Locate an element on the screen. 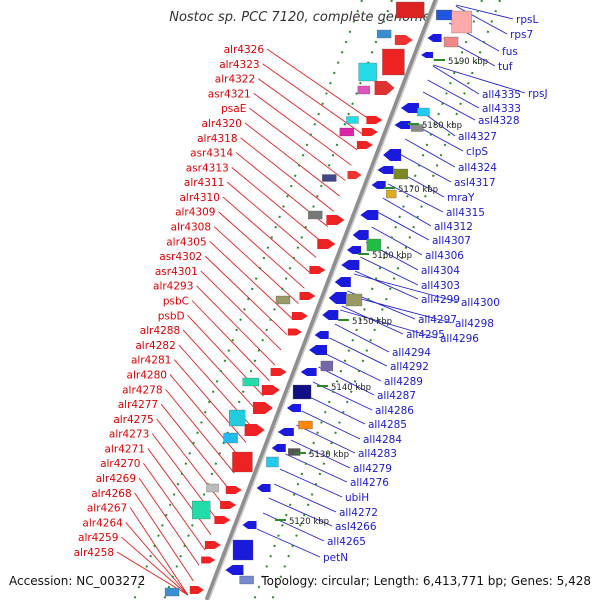 This screenshot has height=600, width=600. reverse-gene-label: mraY is located at coordinates (461, 198).